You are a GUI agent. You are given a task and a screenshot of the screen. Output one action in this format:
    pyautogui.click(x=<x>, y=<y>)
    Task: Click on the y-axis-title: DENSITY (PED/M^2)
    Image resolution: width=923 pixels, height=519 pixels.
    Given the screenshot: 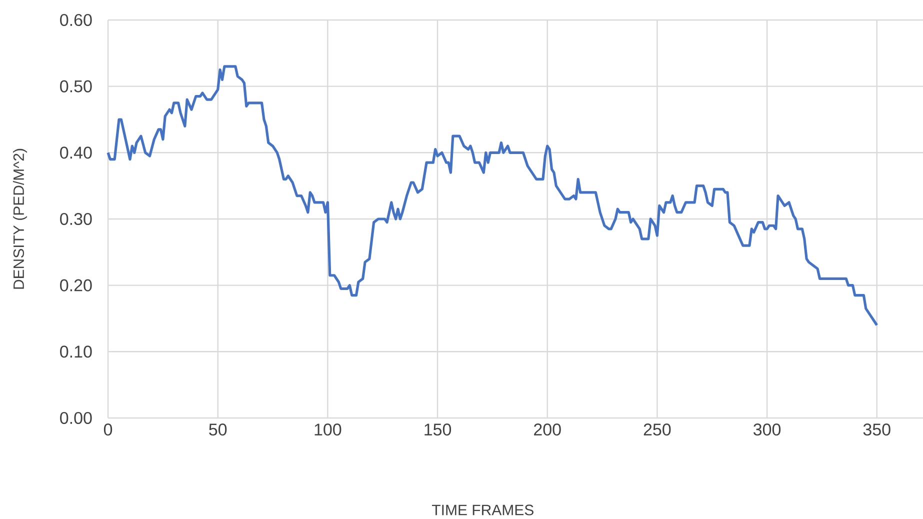 What is the action you would take?
    pyautogui.click(x=20, y=218)
    